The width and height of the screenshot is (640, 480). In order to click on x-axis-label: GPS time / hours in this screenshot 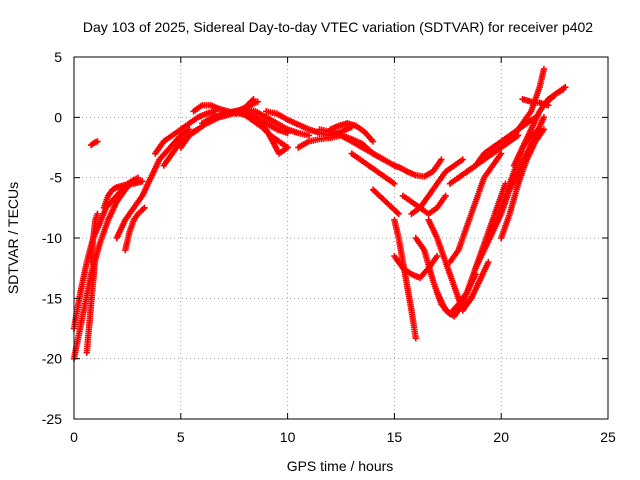, I will do `click(340, 466)`.